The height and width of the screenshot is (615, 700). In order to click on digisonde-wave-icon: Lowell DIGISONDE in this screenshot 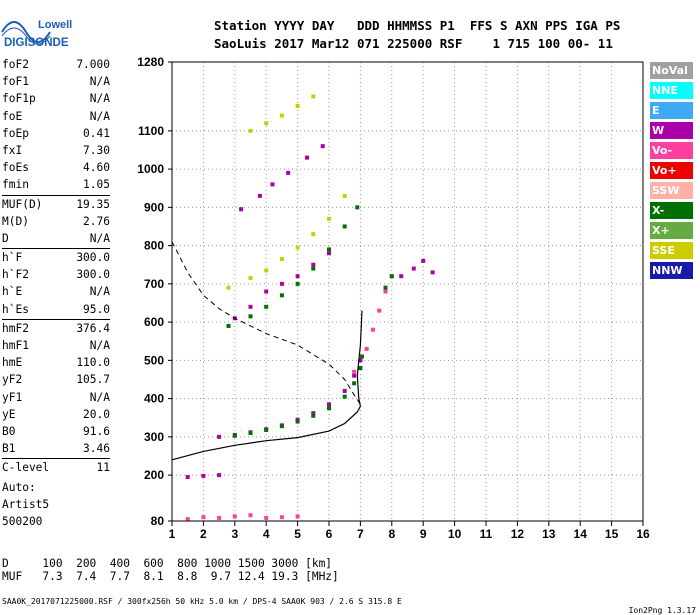, I will do `click(36, 34)`.